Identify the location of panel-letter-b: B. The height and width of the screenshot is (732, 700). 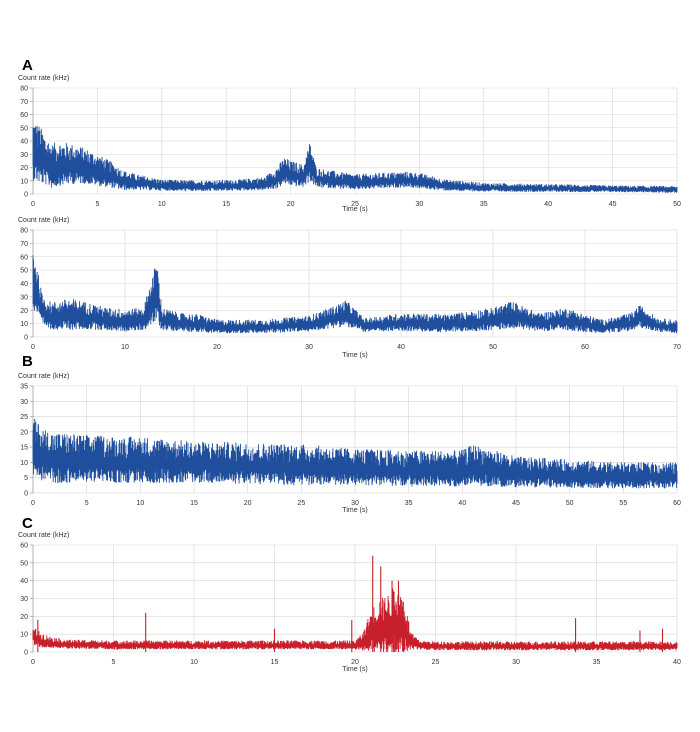
(27, 361).